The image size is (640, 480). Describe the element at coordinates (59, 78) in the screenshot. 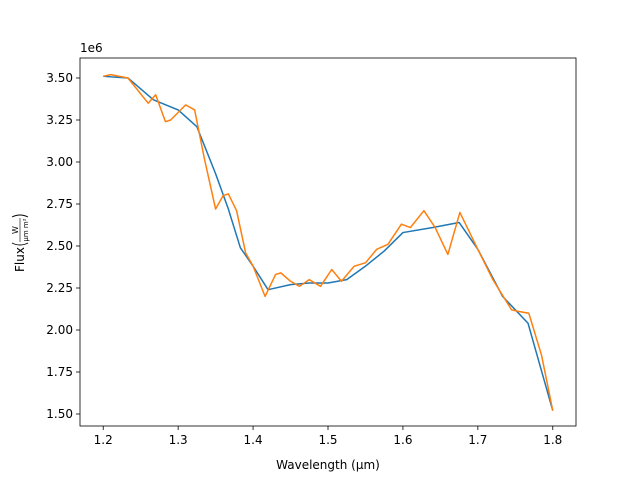

I see `y-tick-label: 3.50` at that location.